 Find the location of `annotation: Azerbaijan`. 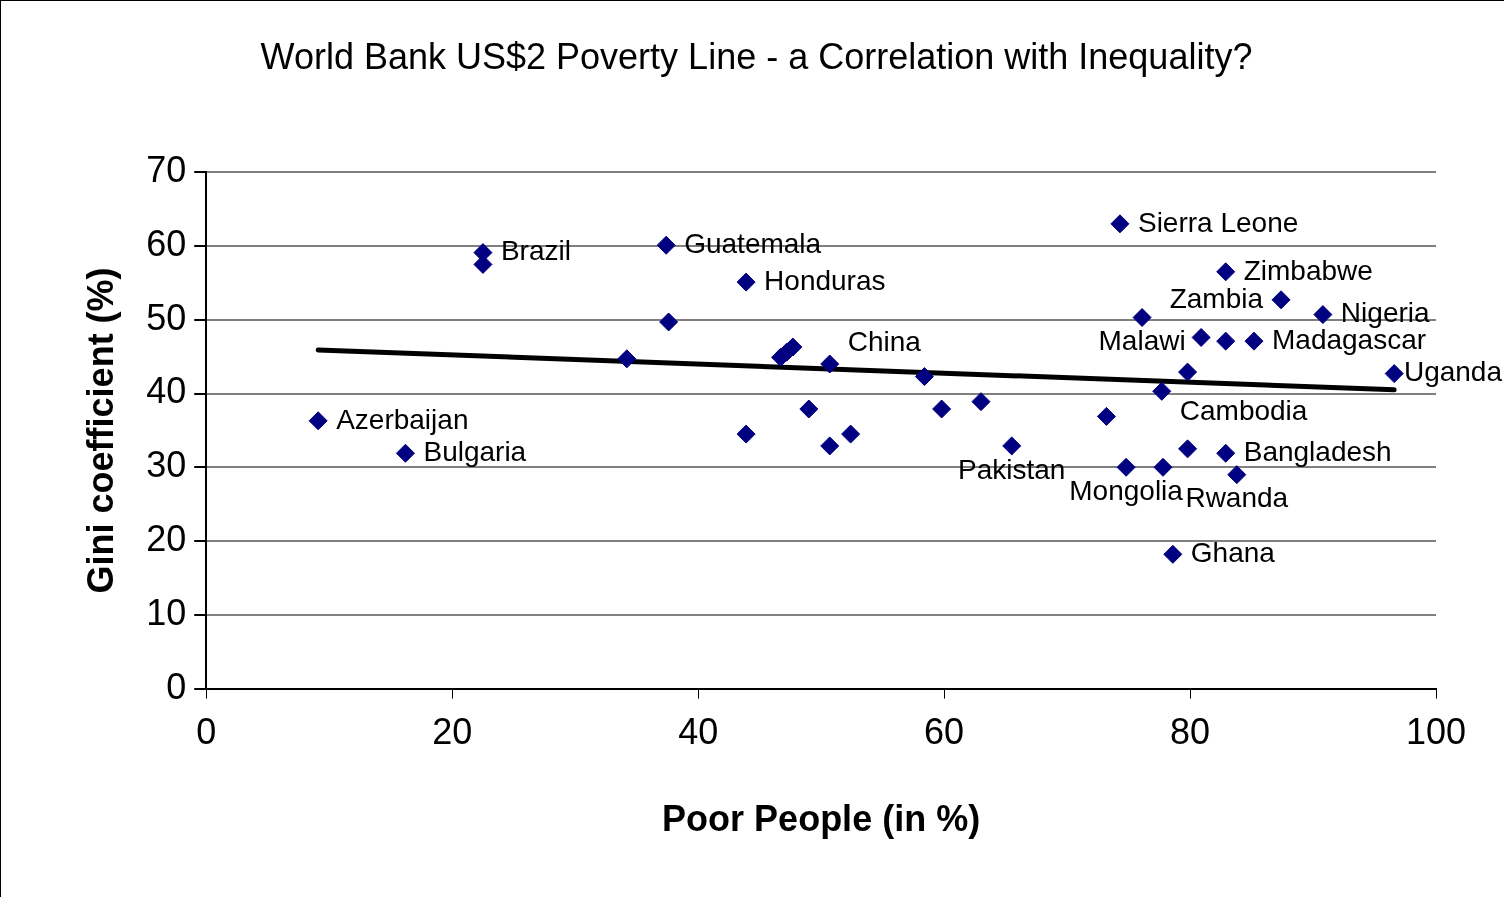

annotation: Azerbaijan is located at coordinates (402, 419).